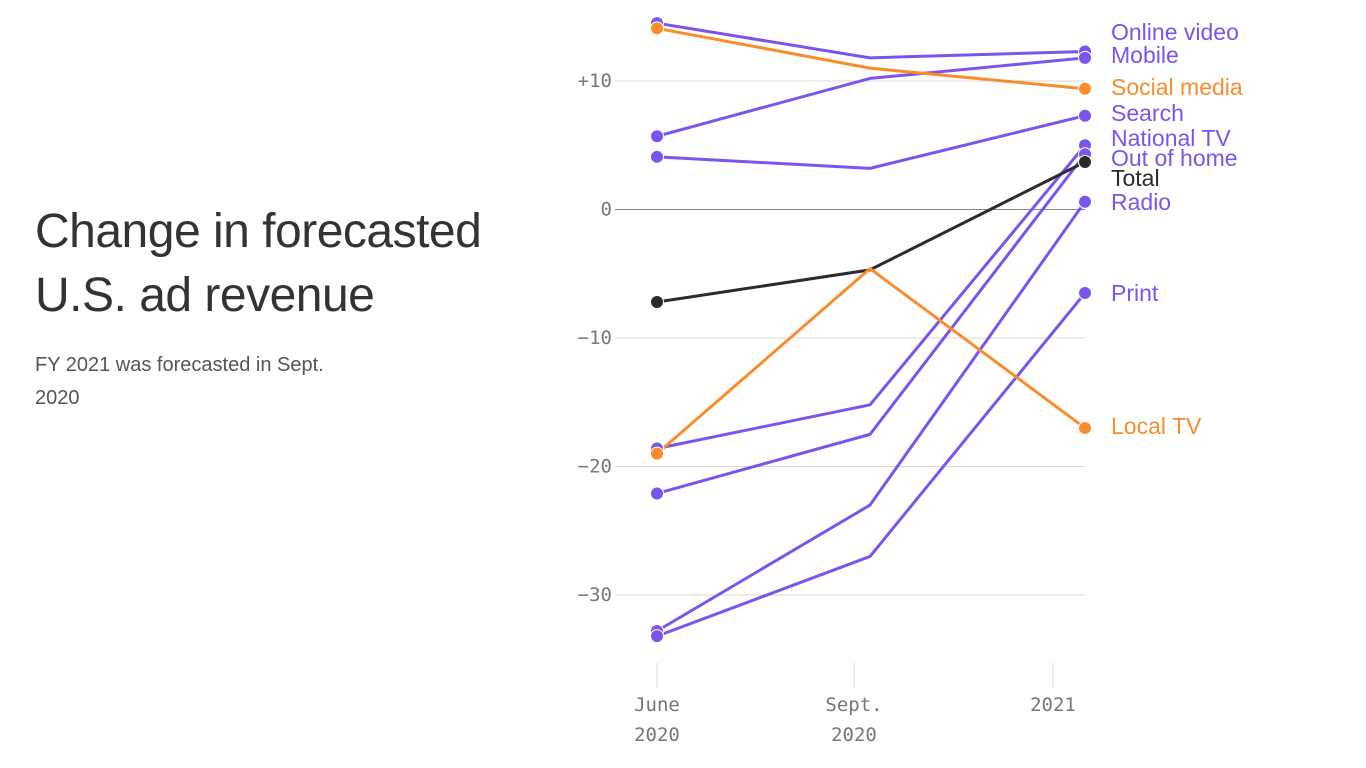 This screenshot has width=1366, height=768. What do you see at coordinates (871, 232) in the screenshot?
I see `series-line-total` at bounding box center [871, 232].